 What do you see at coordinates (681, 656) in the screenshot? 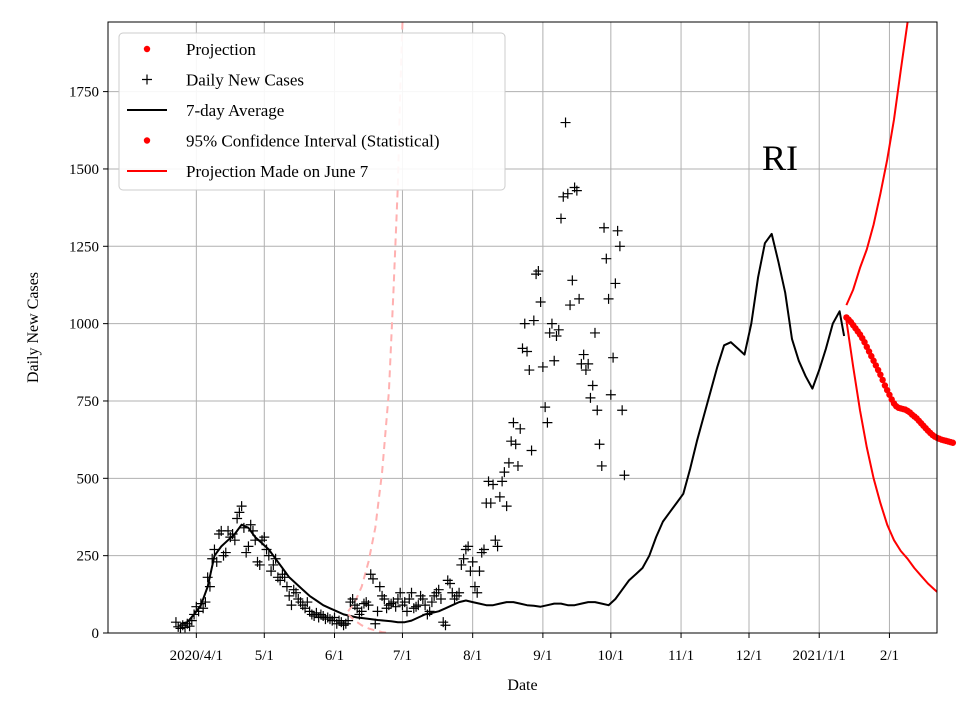
I see `x-tick-label: 11/1` at bounding box center [681, 656].